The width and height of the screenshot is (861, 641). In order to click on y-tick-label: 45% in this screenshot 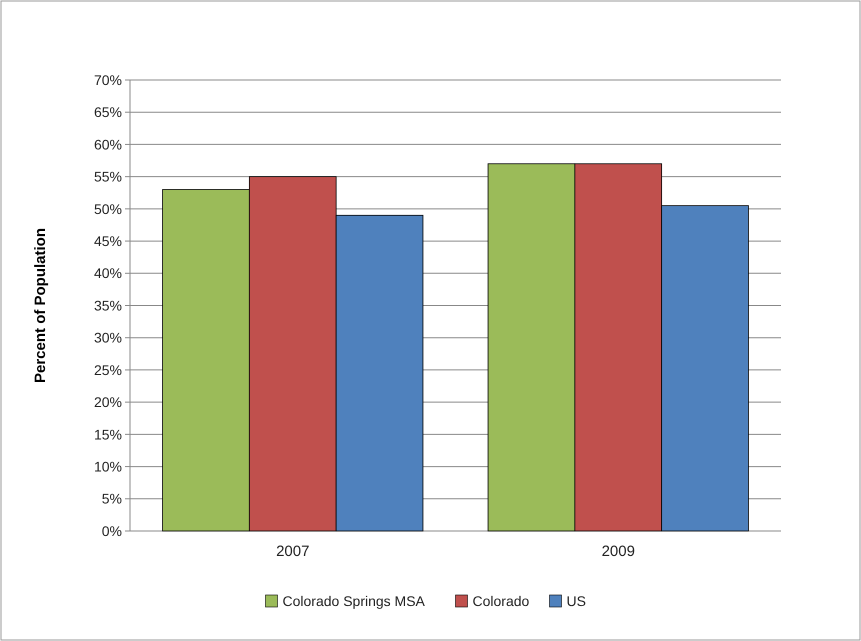, I will do `click(108, 240)`.